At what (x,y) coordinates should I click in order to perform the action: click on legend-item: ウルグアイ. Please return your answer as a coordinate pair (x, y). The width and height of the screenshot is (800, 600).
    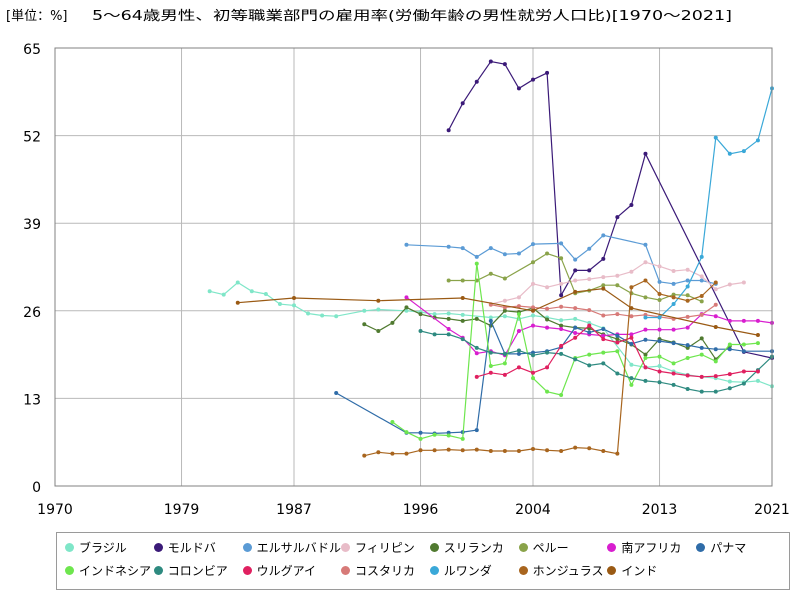
    Looking at the image, I should click on (291, 570).